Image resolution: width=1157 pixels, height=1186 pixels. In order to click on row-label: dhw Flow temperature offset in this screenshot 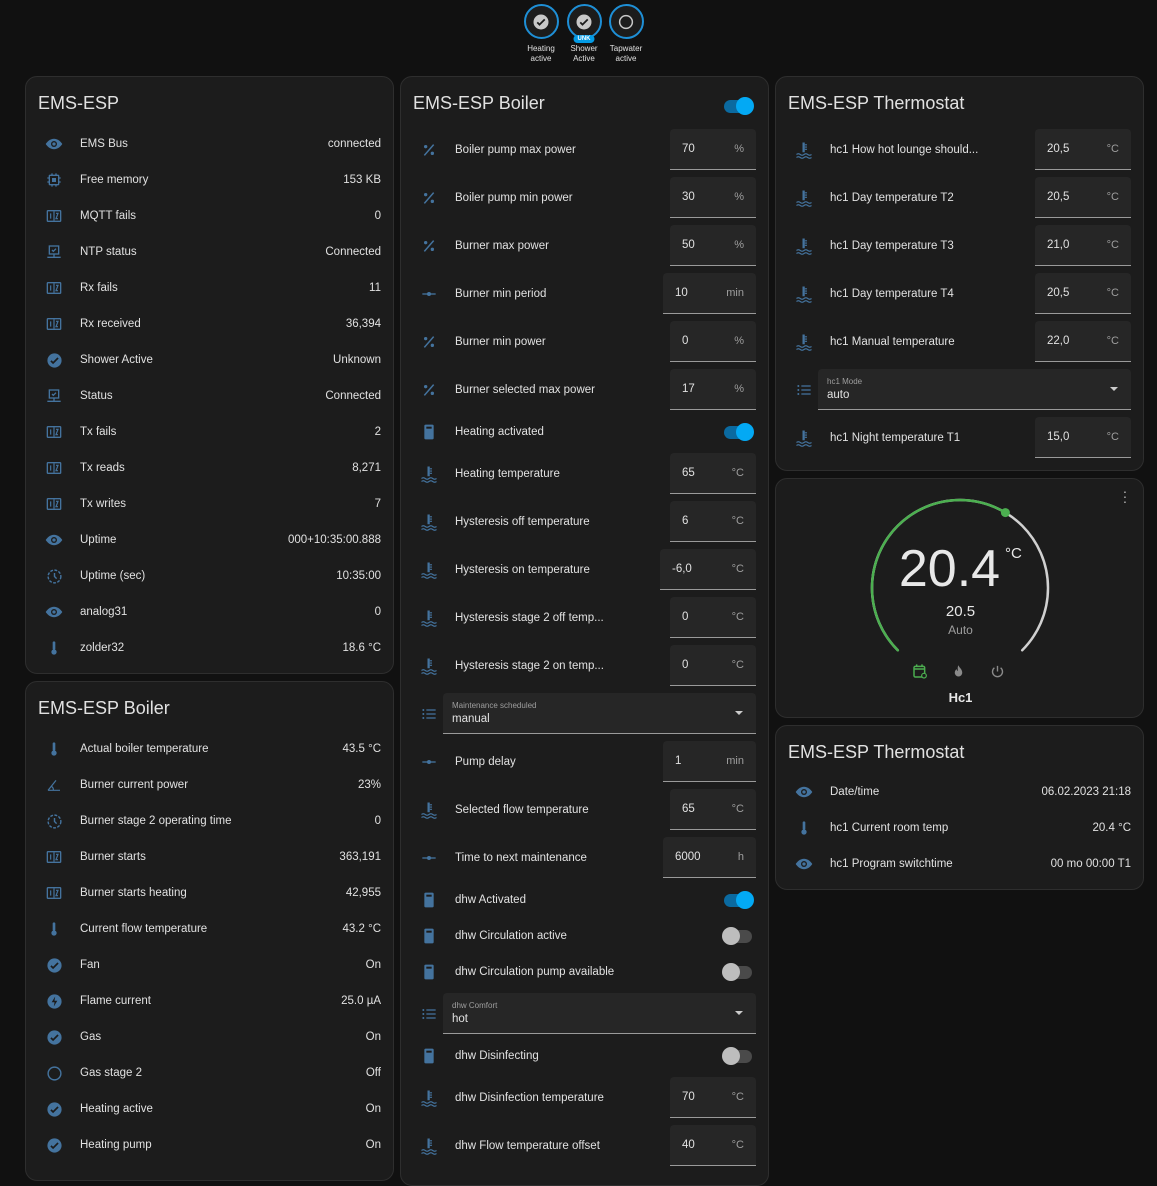, I will do `click(527, 1146)`.